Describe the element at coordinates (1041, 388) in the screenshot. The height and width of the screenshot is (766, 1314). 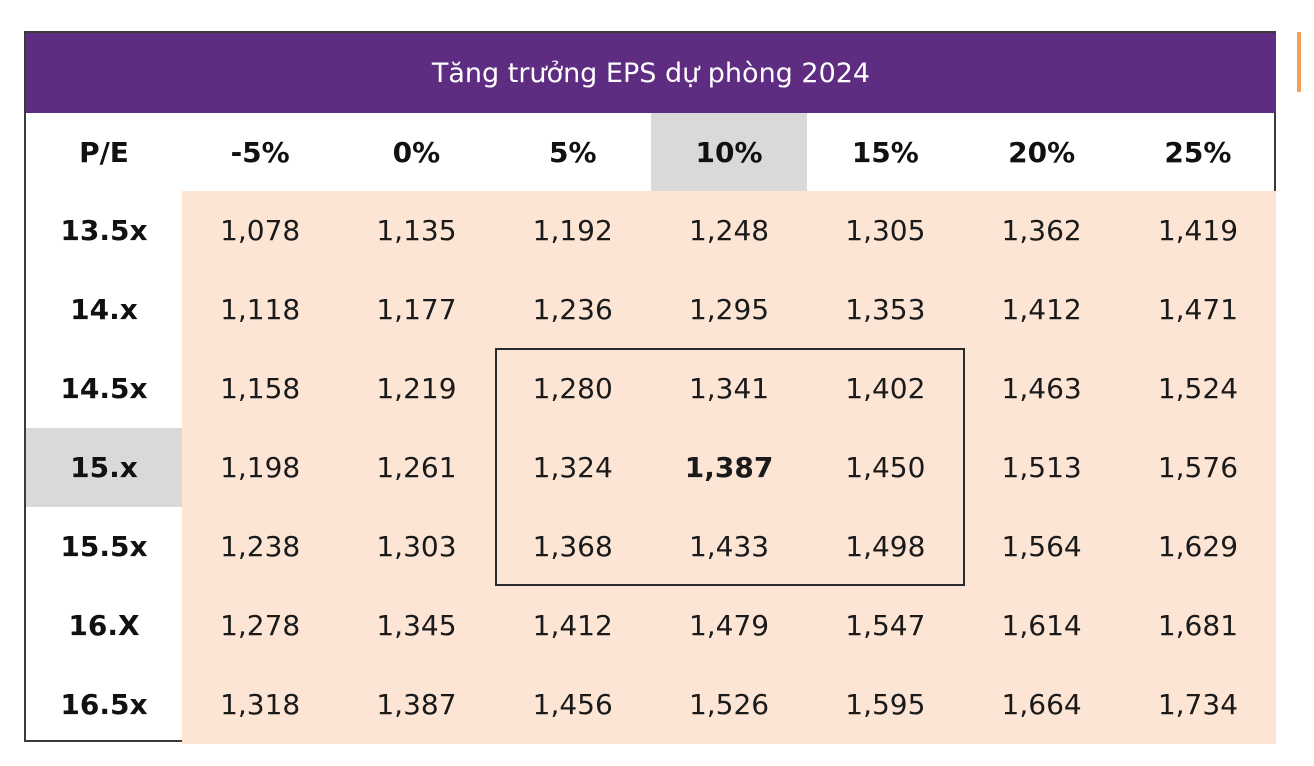
I see `table-cell: 1,463` at that location.